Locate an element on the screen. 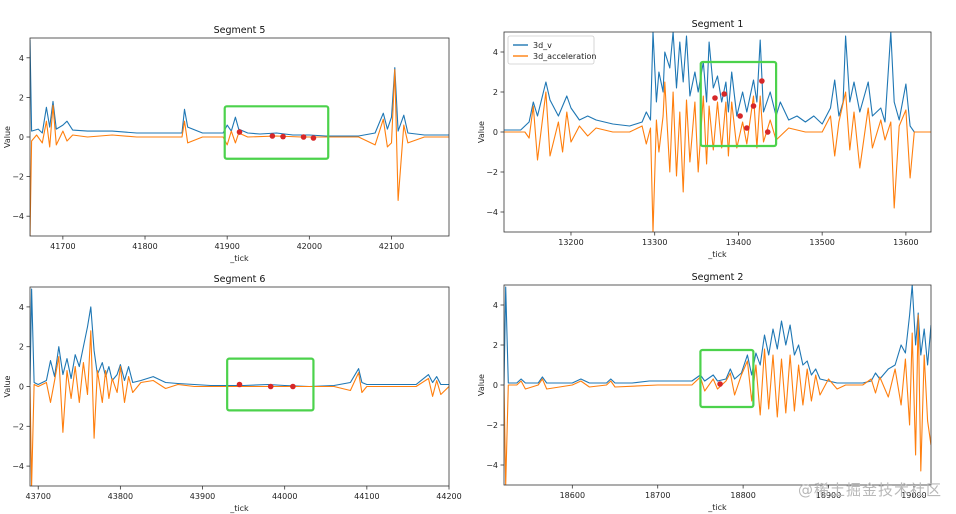 This screenshot has width=956, height=514. segment-5-ytick-label: 0 is located at coordinates (21, 137).